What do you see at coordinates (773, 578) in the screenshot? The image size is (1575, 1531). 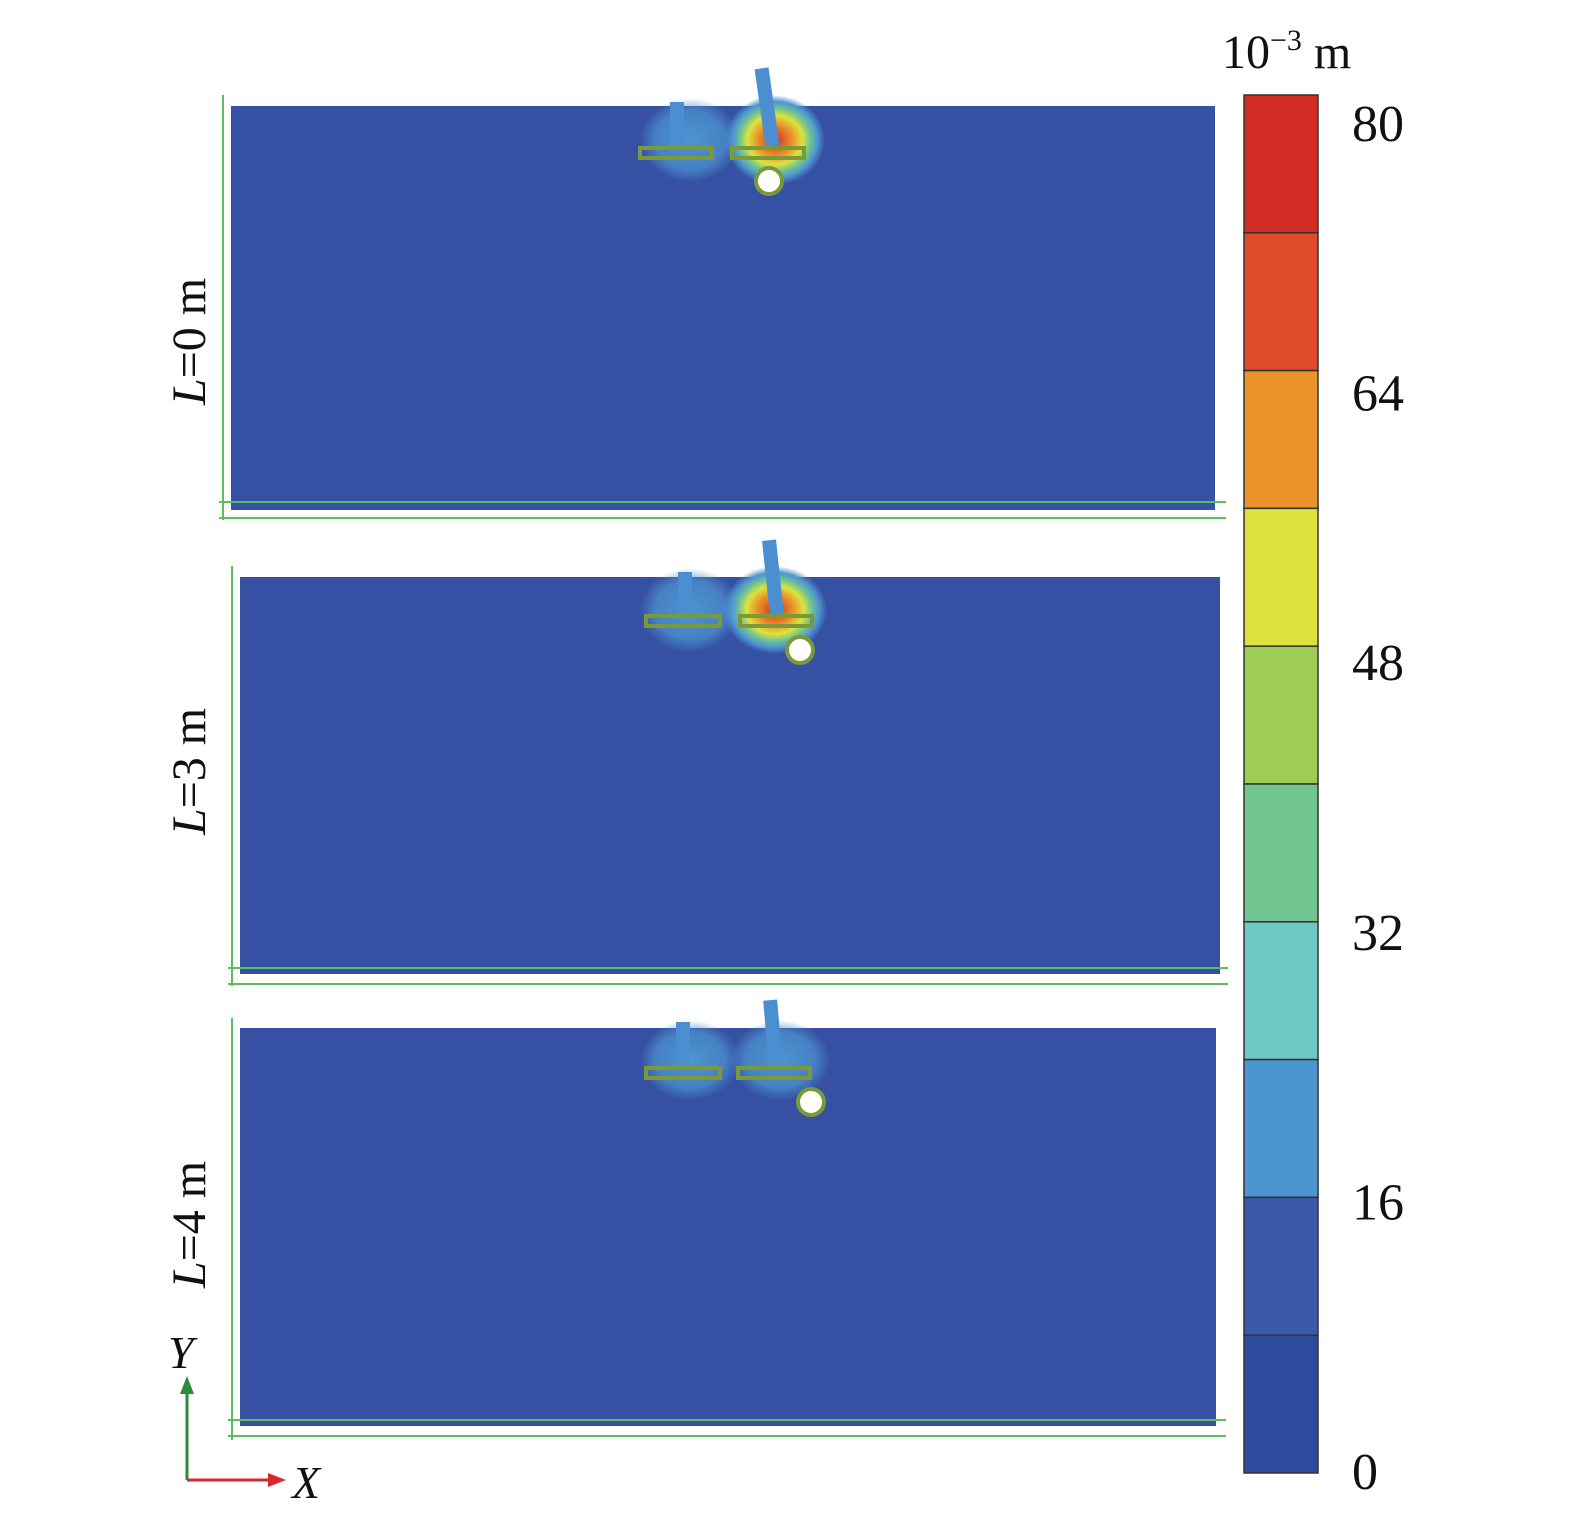 I see `panel-l3-pile-right` at bounding box center [773, 578].